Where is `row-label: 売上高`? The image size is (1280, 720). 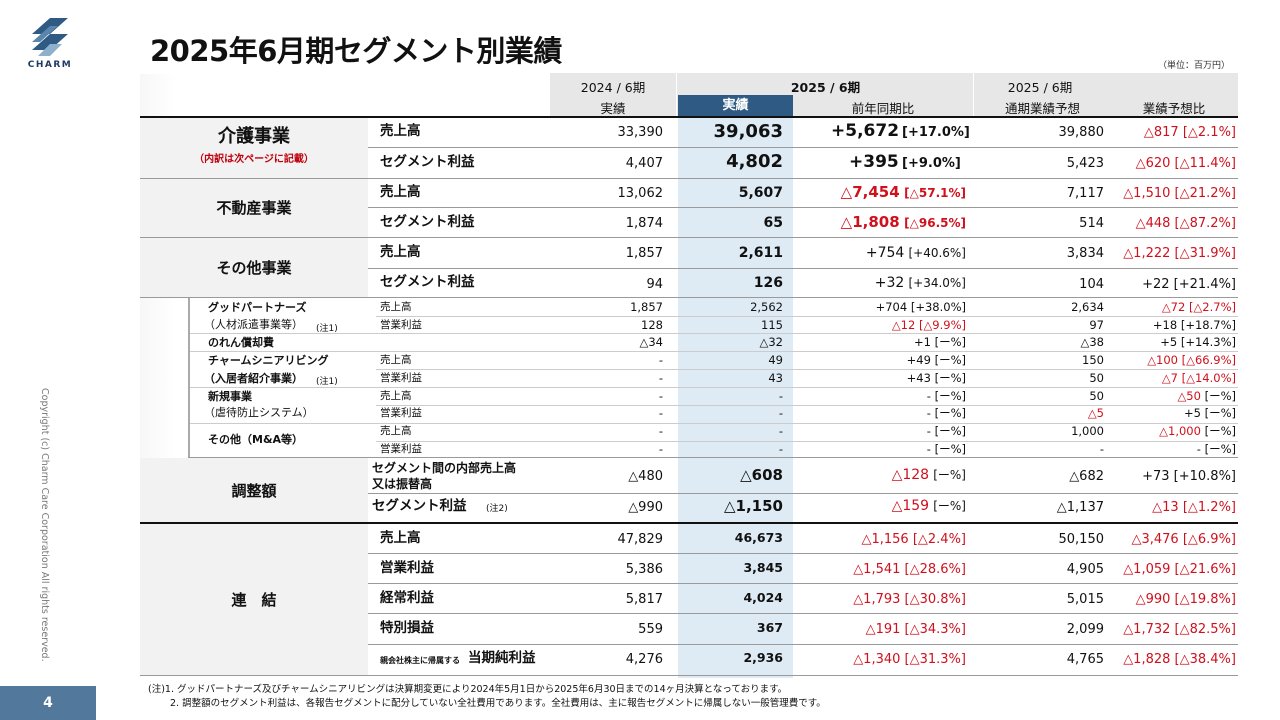
row-label: 売上高 is located at coordinates (400, 131).